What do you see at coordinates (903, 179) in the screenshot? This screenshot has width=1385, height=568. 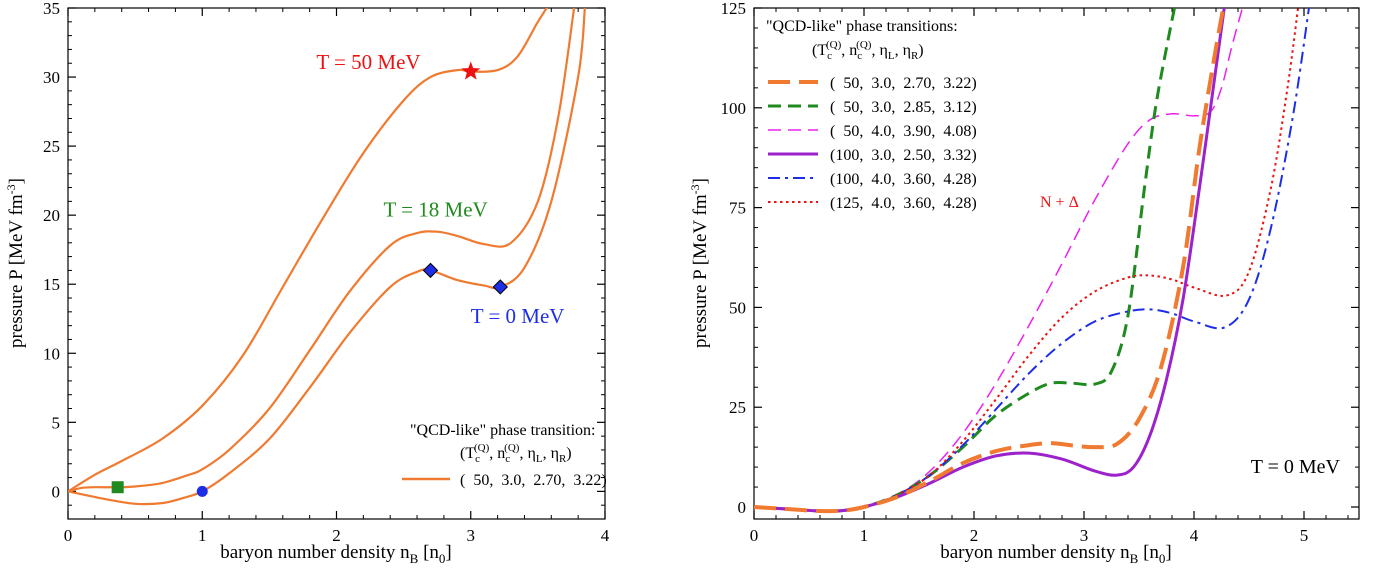 I see `right-legend-entry: (100, 4.0, 3.60, 4.28)` at bounding box center [903, 179].